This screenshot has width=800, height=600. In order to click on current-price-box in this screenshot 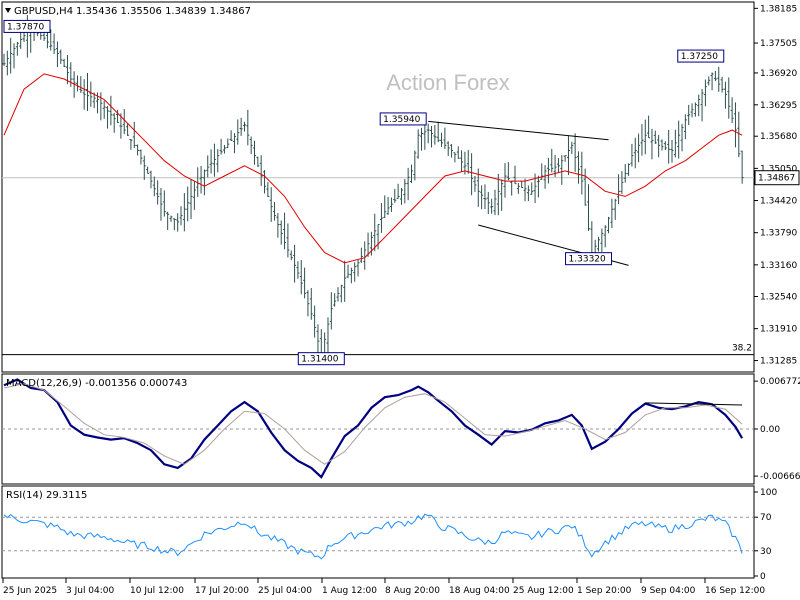, I will do `click(777, 178)`.